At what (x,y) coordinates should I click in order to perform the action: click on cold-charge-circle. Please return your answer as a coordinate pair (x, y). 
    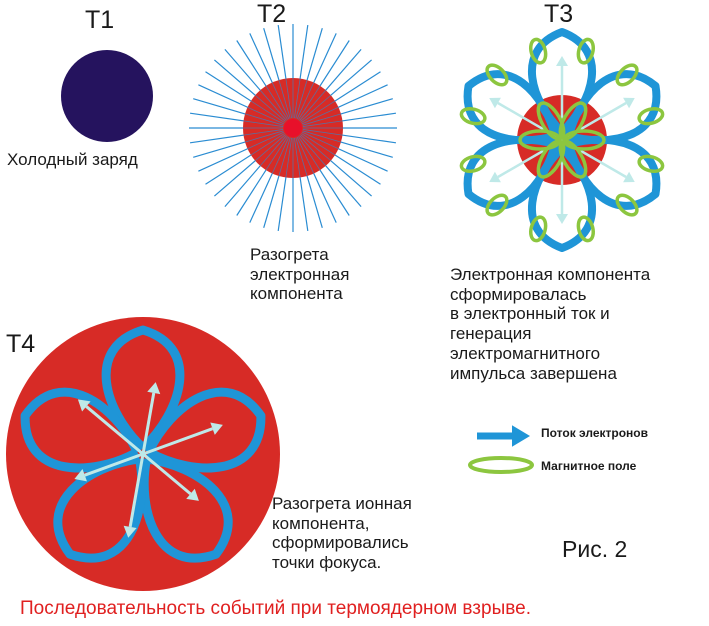
    Looking at the image, I should click on (107, 96).